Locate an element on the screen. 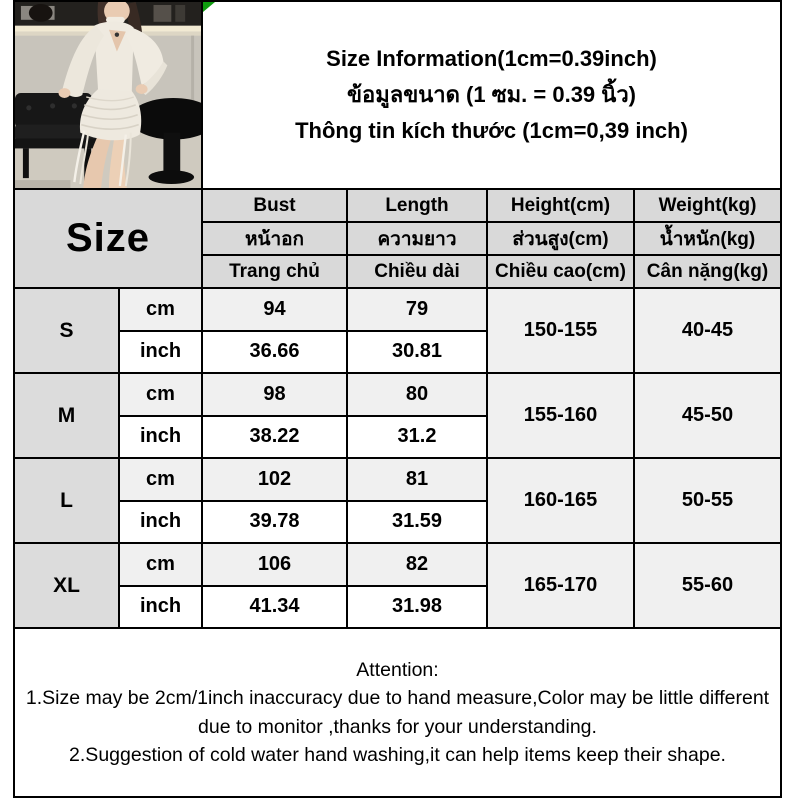 The image size is (800, 800). size-row-s-inch: inch 36.66 30.81 is located at coordinates (397, 351).